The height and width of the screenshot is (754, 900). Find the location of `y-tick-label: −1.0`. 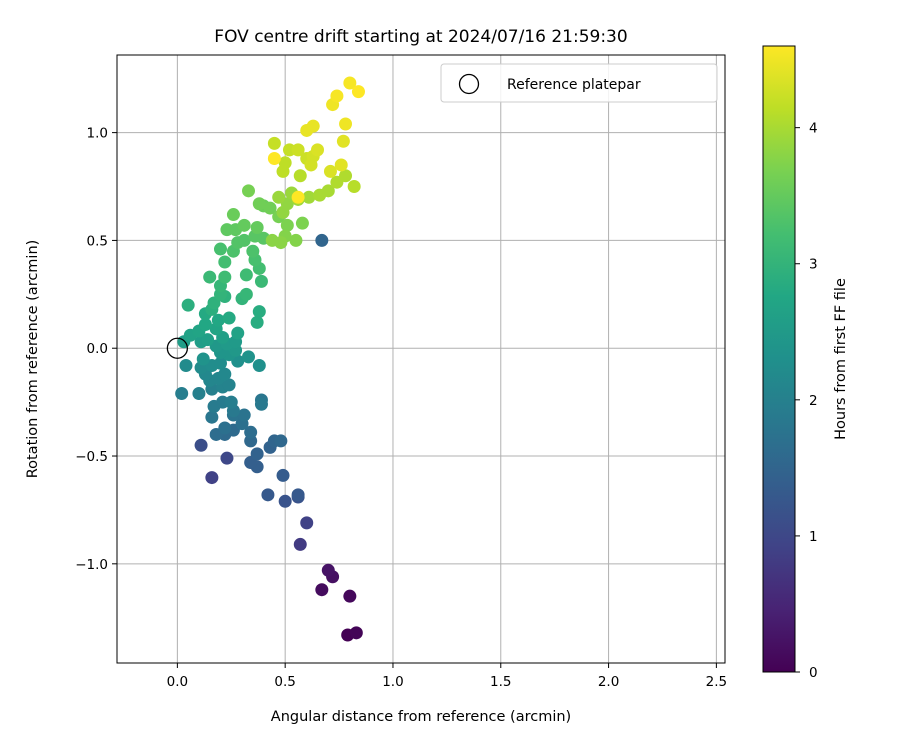

y-tick-label: −1.0 is located at coordinates (91, 565).